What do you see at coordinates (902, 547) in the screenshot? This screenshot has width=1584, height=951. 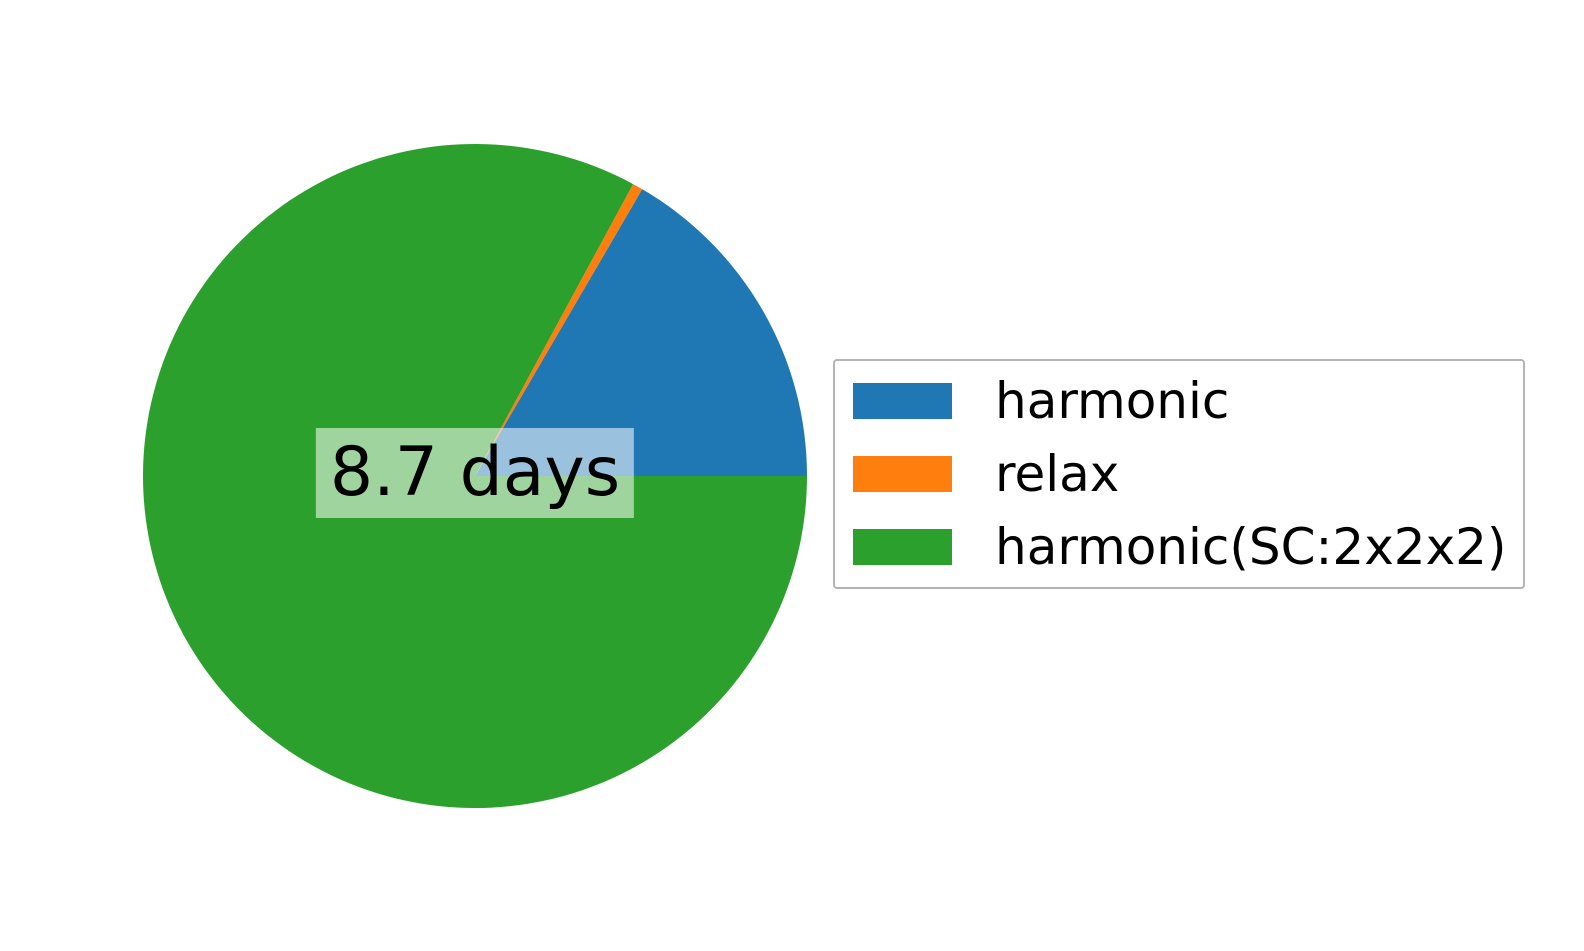 I see `legend-swatch-harmonic-sc` at bounding box center [902, 547].